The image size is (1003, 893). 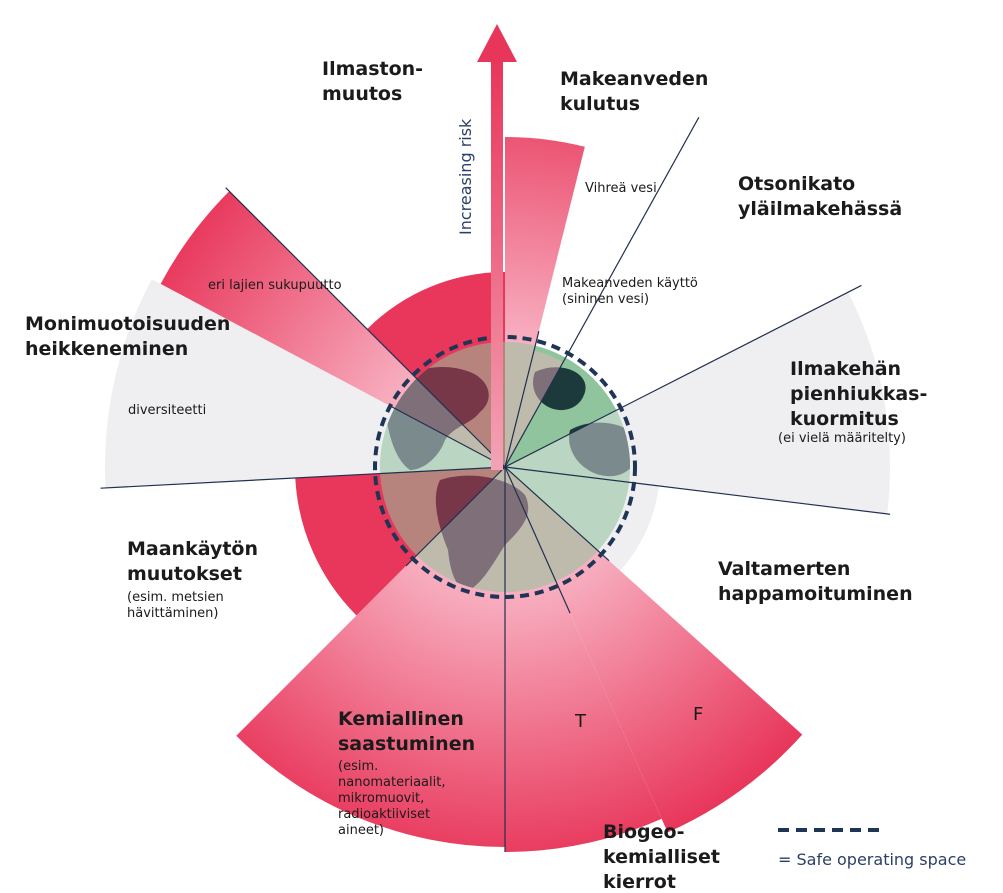 I want to click on boundary-name: kierrot, so click(x=639, y=882).